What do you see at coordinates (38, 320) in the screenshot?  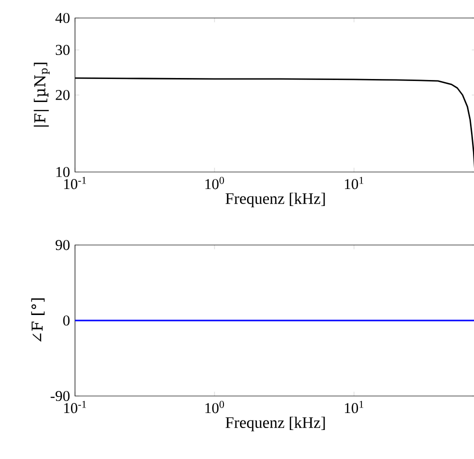 I see `y-axis-title: ∠F [°]` at bounding box center [38, 320].